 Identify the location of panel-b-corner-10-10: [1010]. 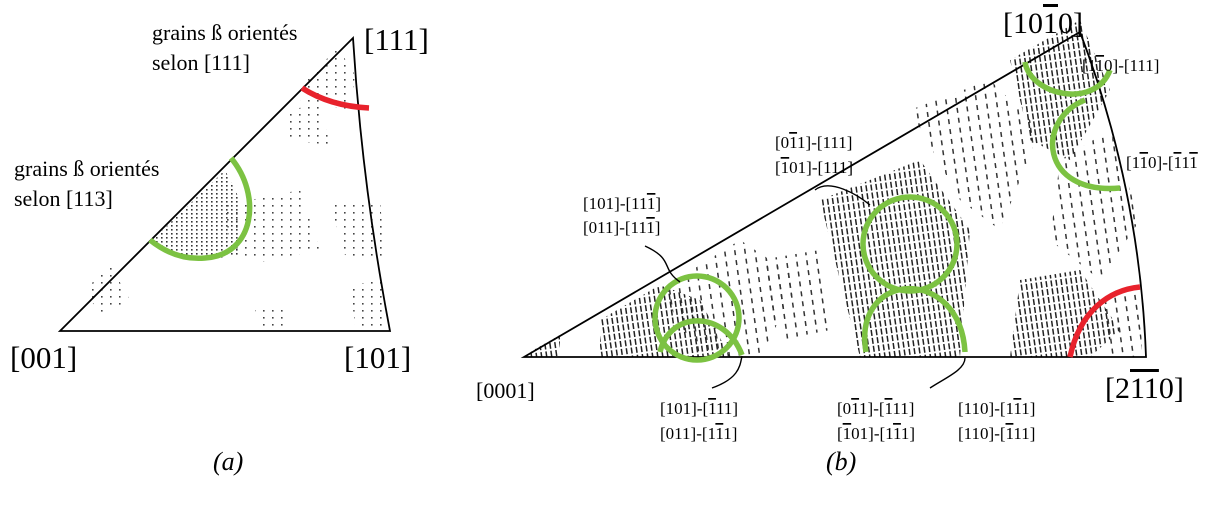
(1043, 23).